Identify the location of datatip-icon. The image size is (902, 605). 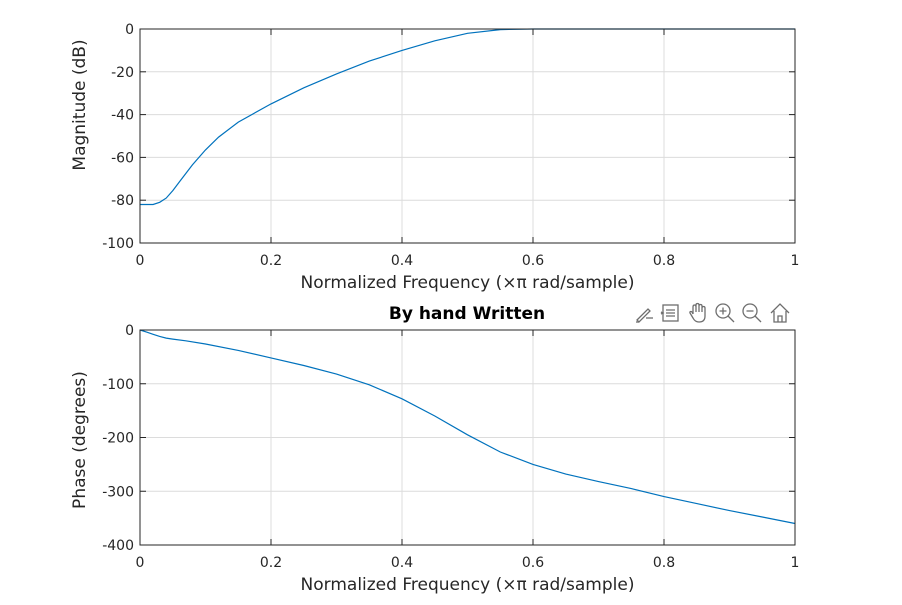
(670, 313).